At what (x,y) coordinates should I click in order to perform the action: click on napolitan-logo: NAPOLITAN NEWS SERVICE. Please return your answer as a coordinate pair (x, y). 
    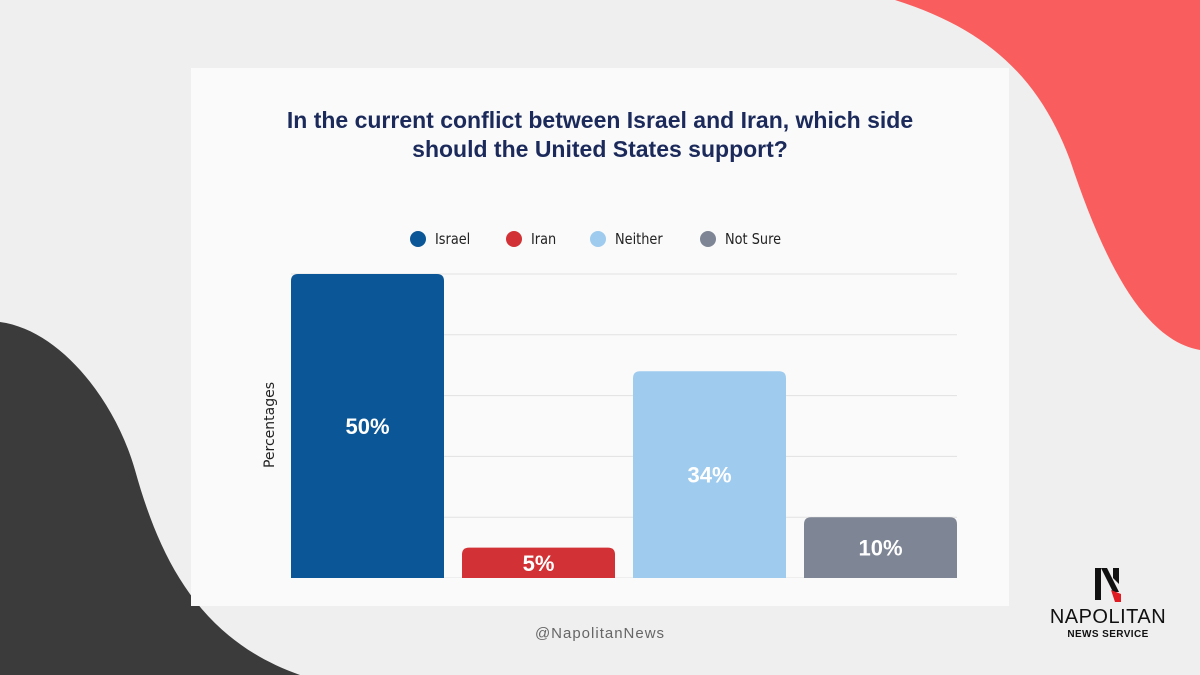
    Looking at the image, I should click on (1108, 603).